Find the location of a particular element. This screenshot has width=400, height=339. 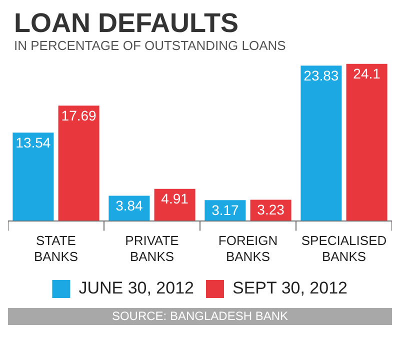

legend-label: JUNE 30, 2012 is located at coordinates (136, 288).